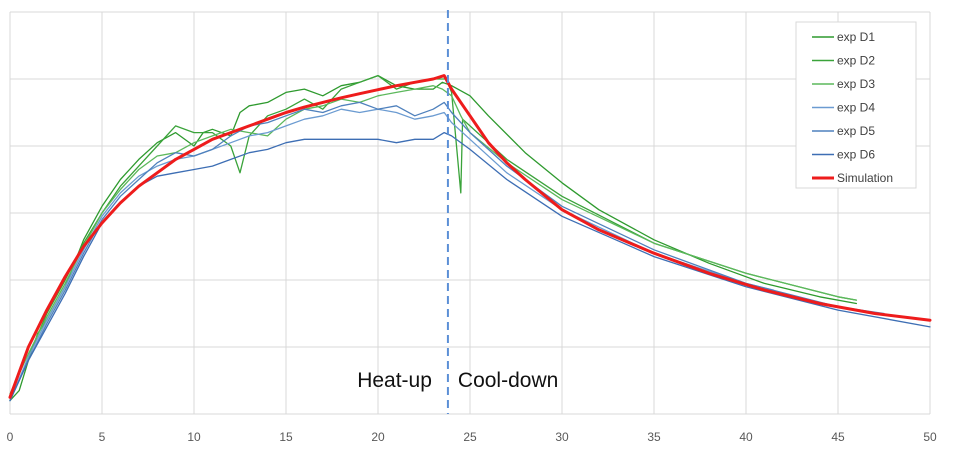  I want to click on x-tick-label: 10, so click(194, 437).